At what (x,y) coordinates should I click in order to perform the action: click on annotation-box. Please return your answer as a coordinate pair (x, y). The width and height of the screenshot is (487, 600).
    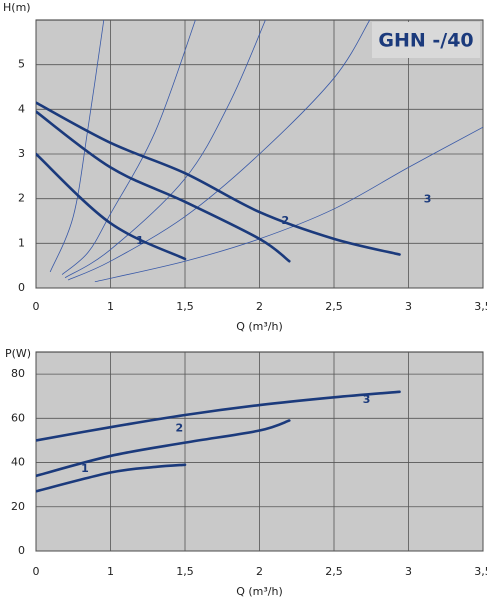
    Looking at the image, I should click on (426, 40).